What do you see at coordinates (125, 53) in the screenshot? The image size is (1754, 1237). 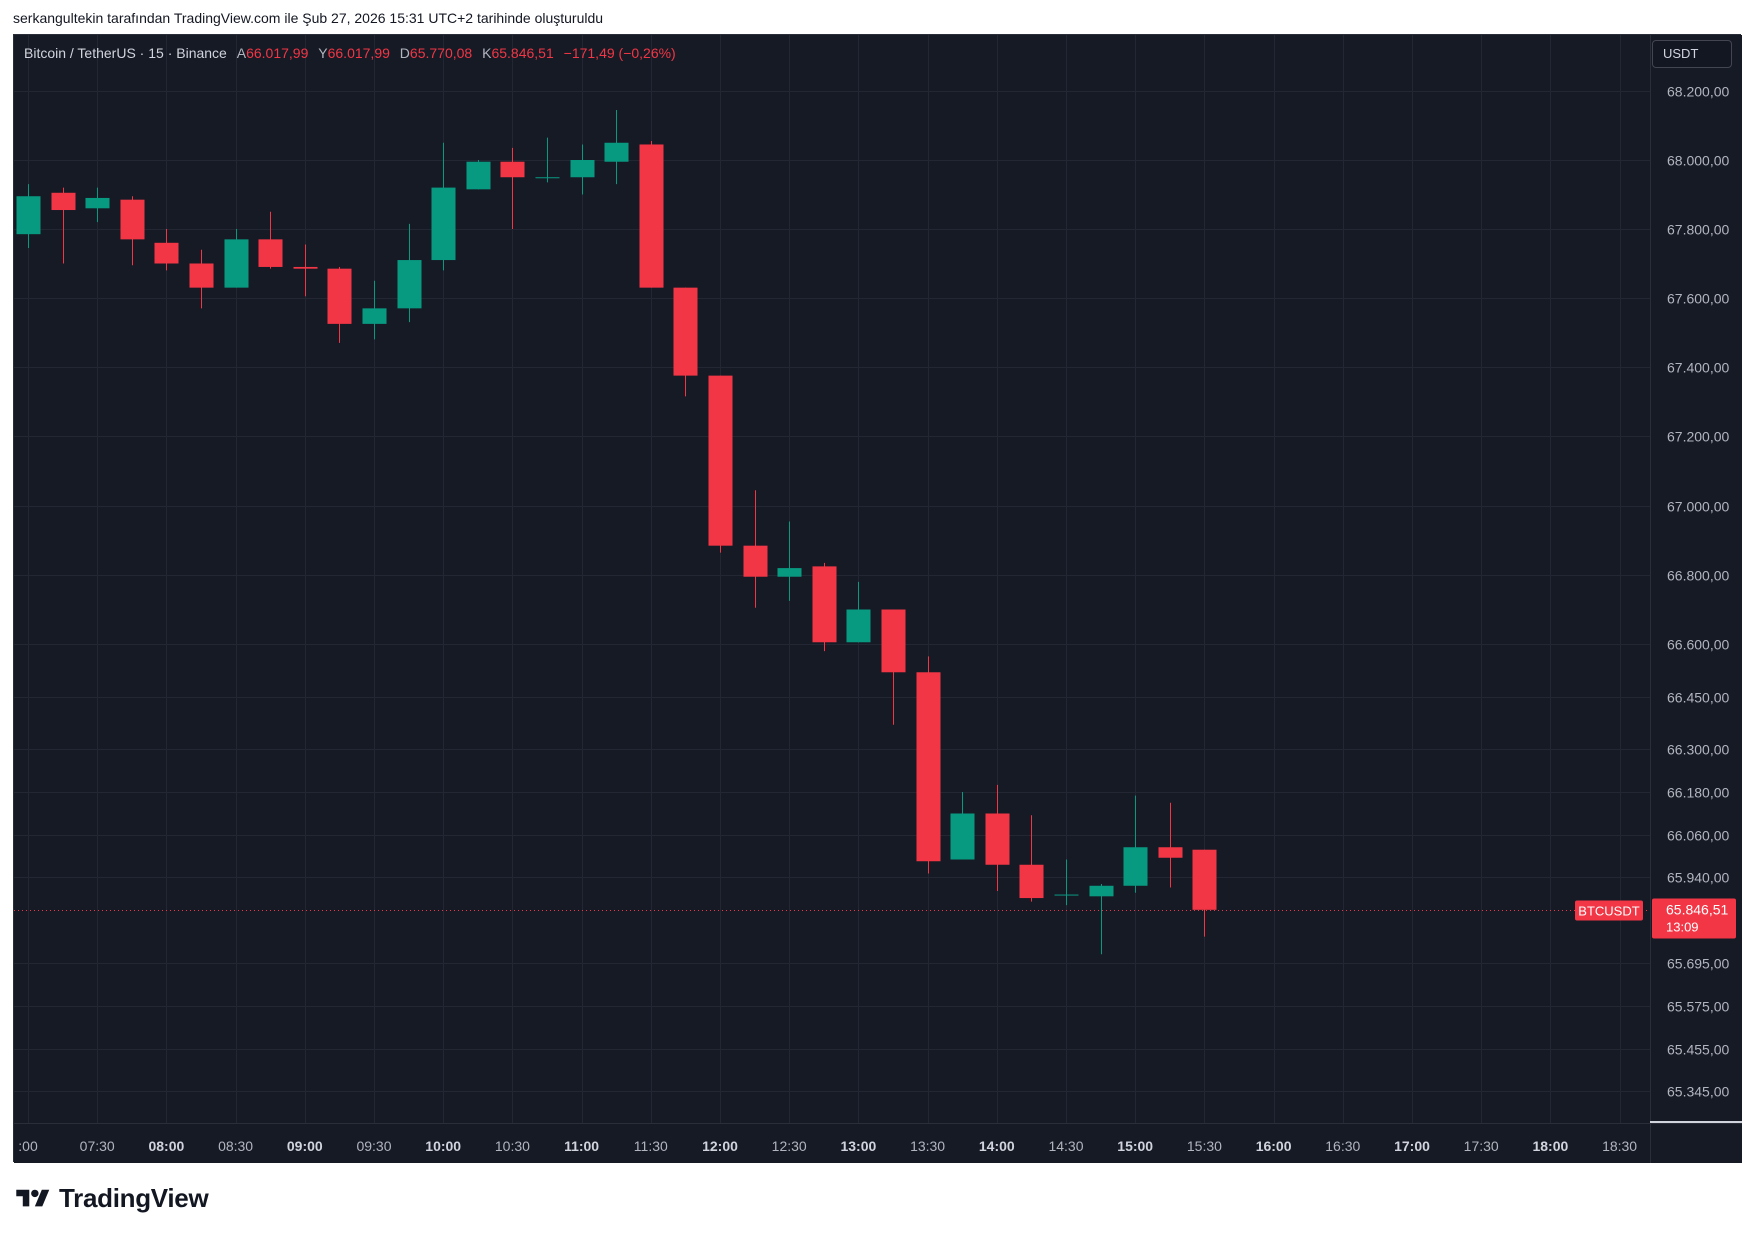 I see `legend-symbol: Bitcoin / TetherUS · 15 · Binance` at bounding box center [125, 53].